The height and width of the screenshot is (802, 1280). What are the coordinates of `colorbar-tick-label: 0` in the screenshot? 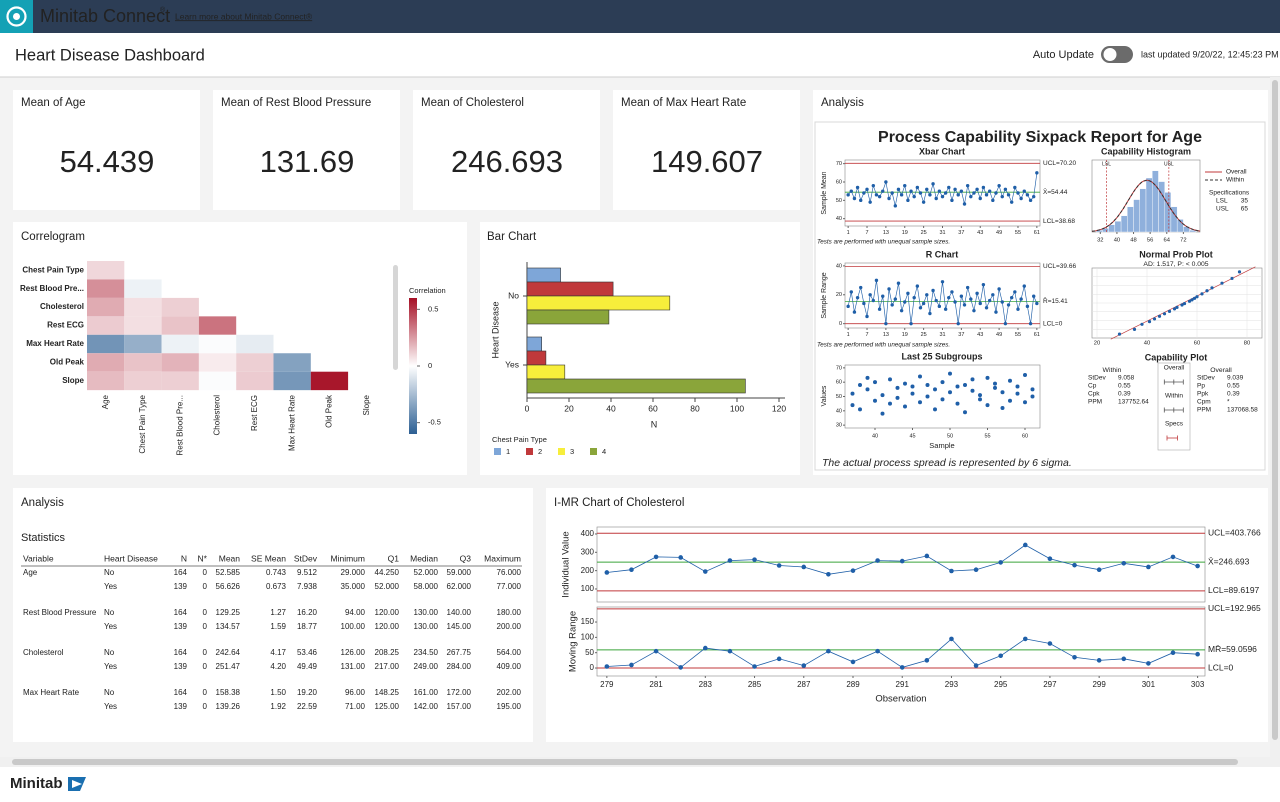 It's located at (430, 365).